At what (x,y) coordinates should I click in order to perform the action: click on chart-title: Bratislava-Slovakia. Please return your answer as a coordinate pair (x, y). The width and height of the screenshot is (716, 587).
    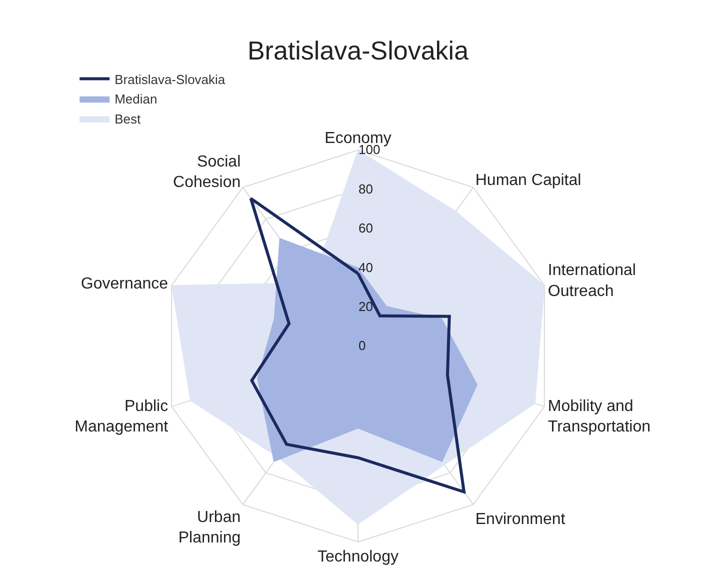
    Looking at the image, I should click on (358, 50).